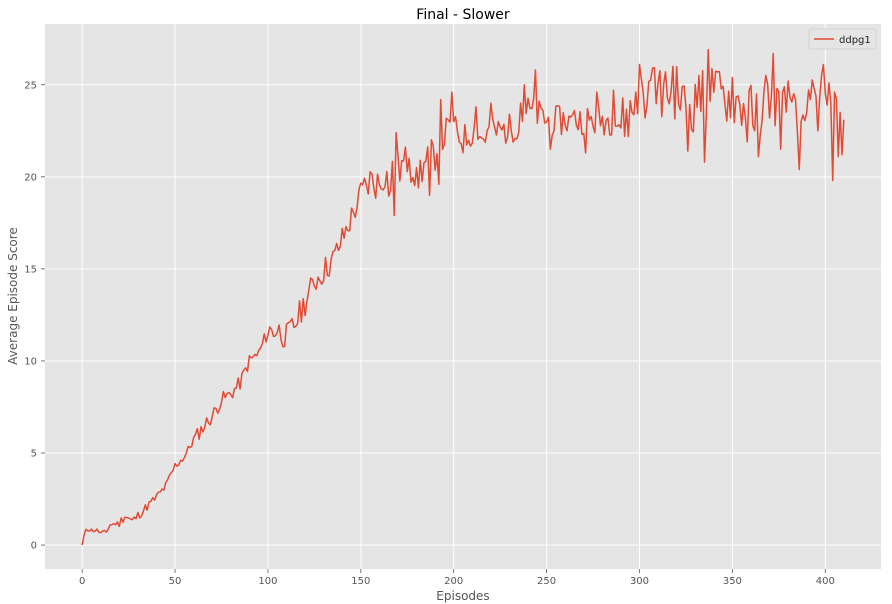 This screenshot has width=892, height=604. I want to click on x-tick-label: 150, so click(360, 581).